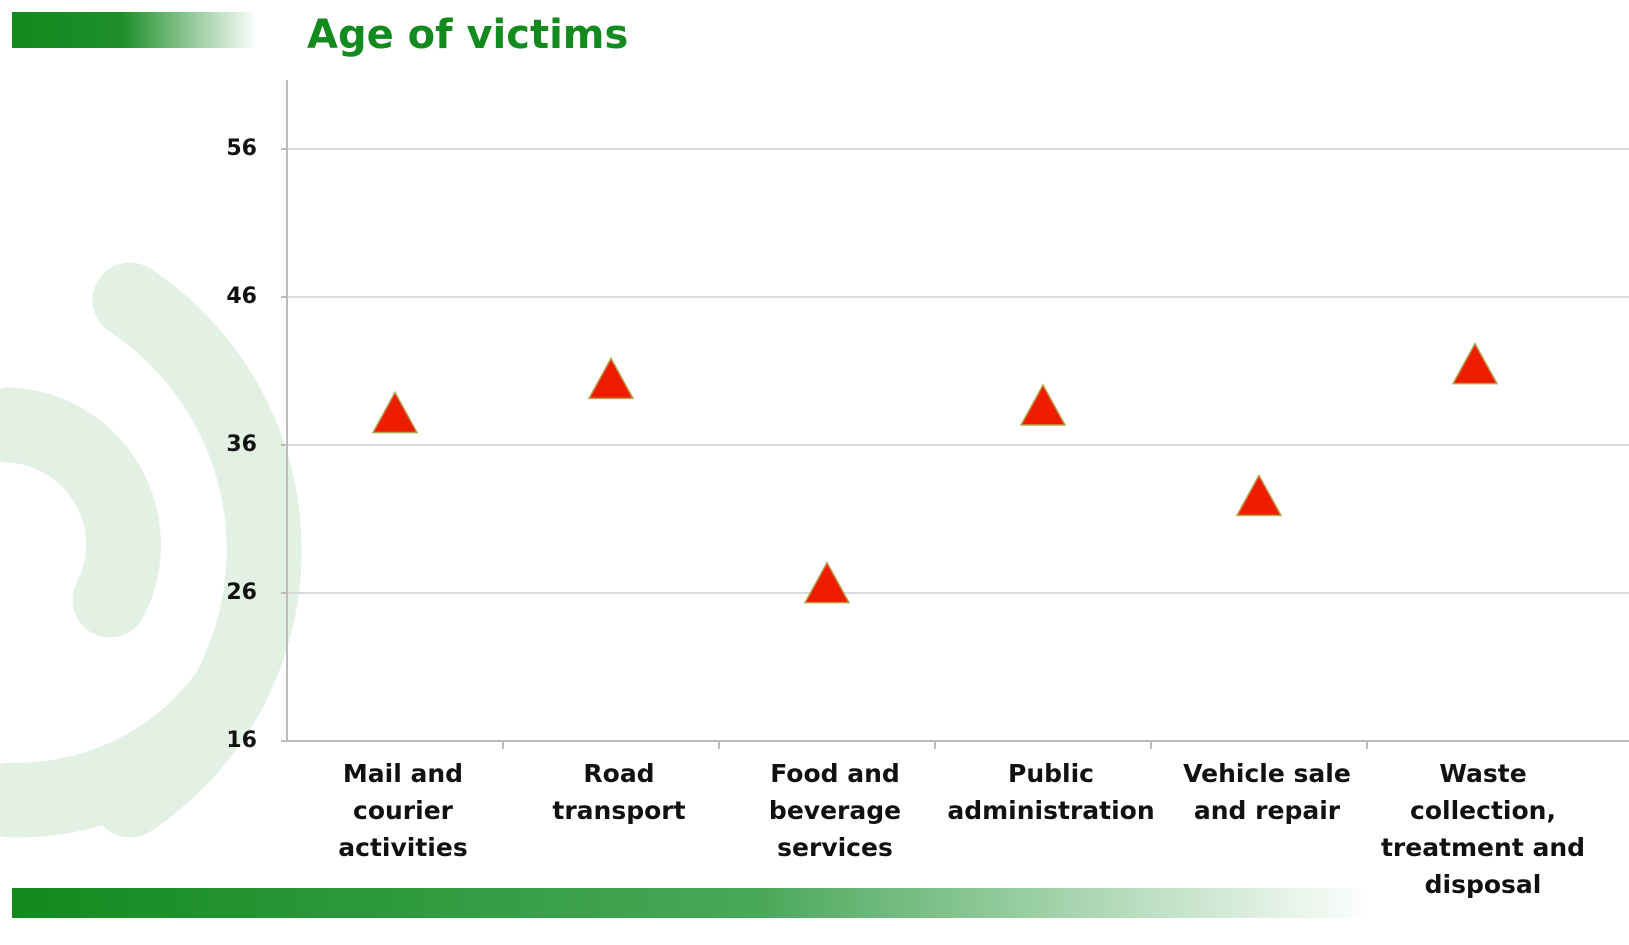 This screenshot has width=1629, height=945. Describe the element at coordinates (1267, 792) in the screenshot. I see `x-tick-label: Vehicle sale and repair` at that location.